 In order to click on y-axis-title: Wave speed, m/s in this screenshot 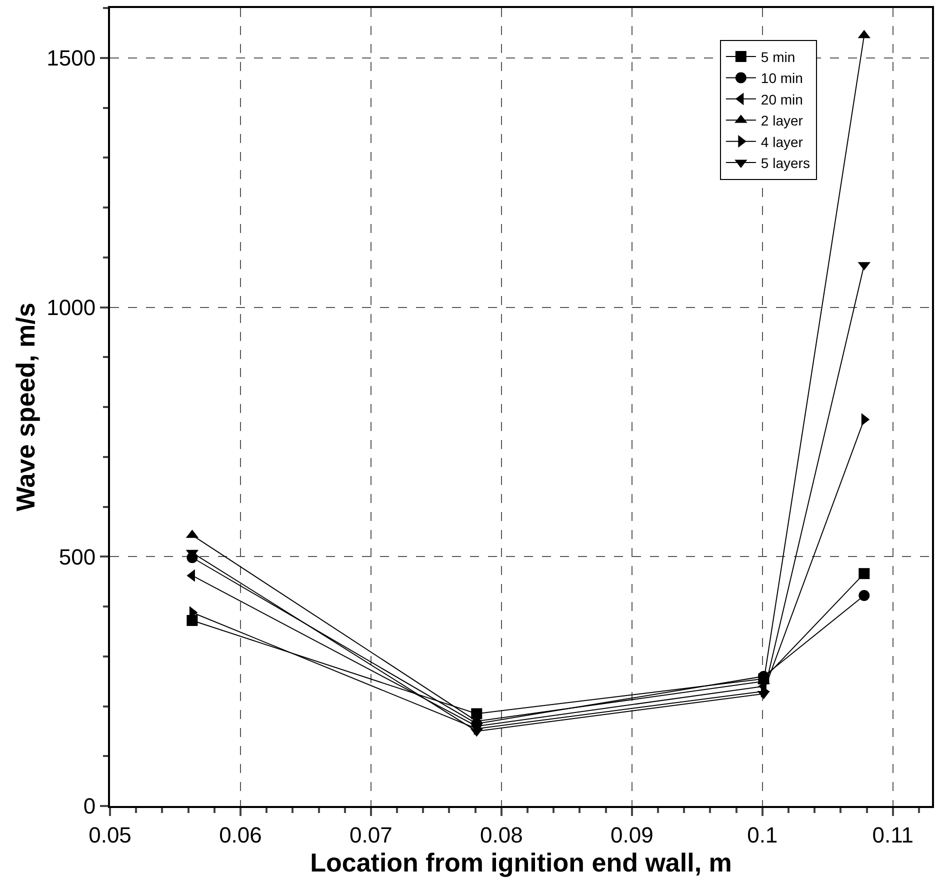, I will do `click(25, 407)`.